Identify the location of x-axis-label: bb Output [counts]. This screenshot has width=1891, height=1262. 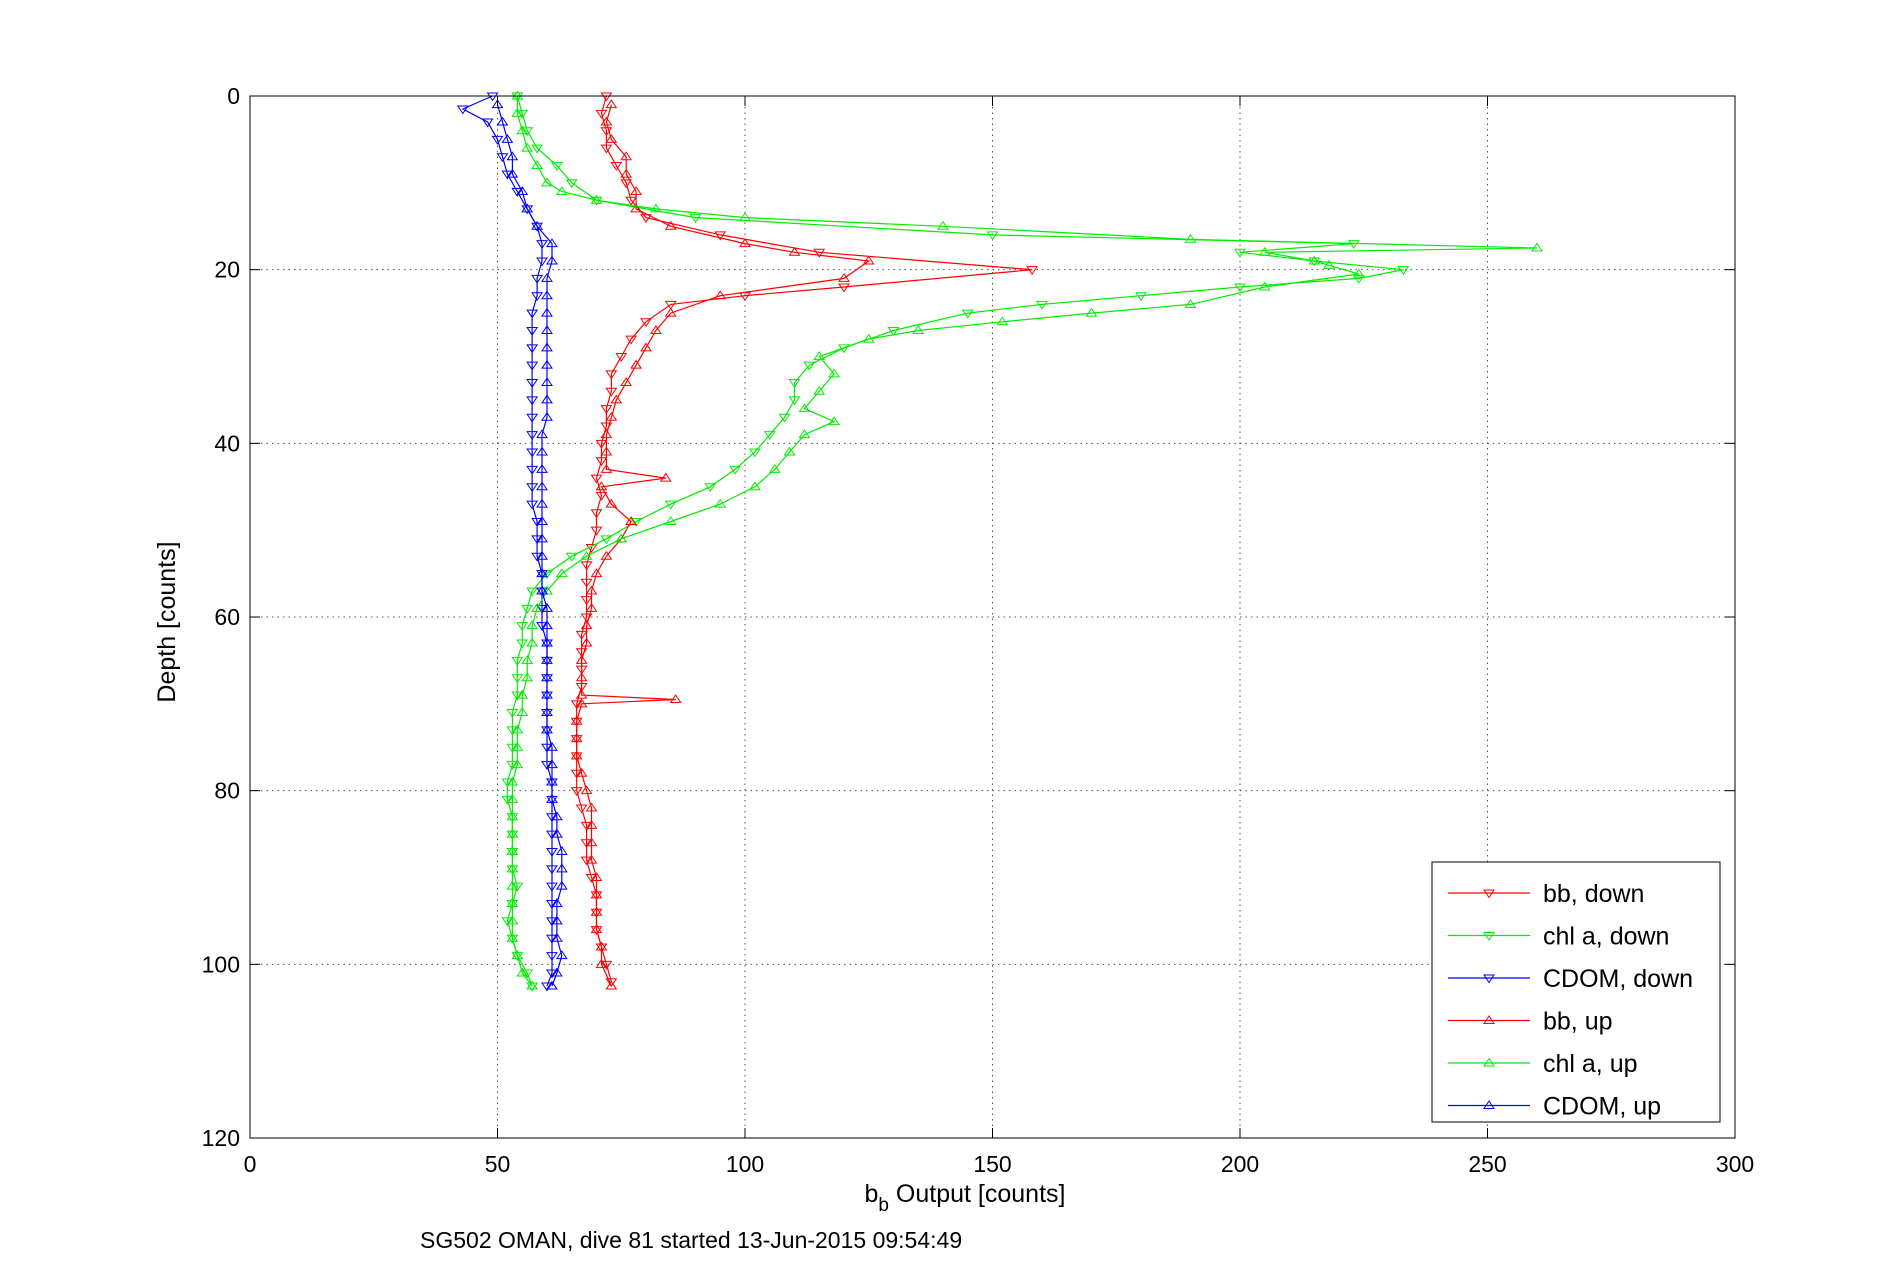
(965, 1198).